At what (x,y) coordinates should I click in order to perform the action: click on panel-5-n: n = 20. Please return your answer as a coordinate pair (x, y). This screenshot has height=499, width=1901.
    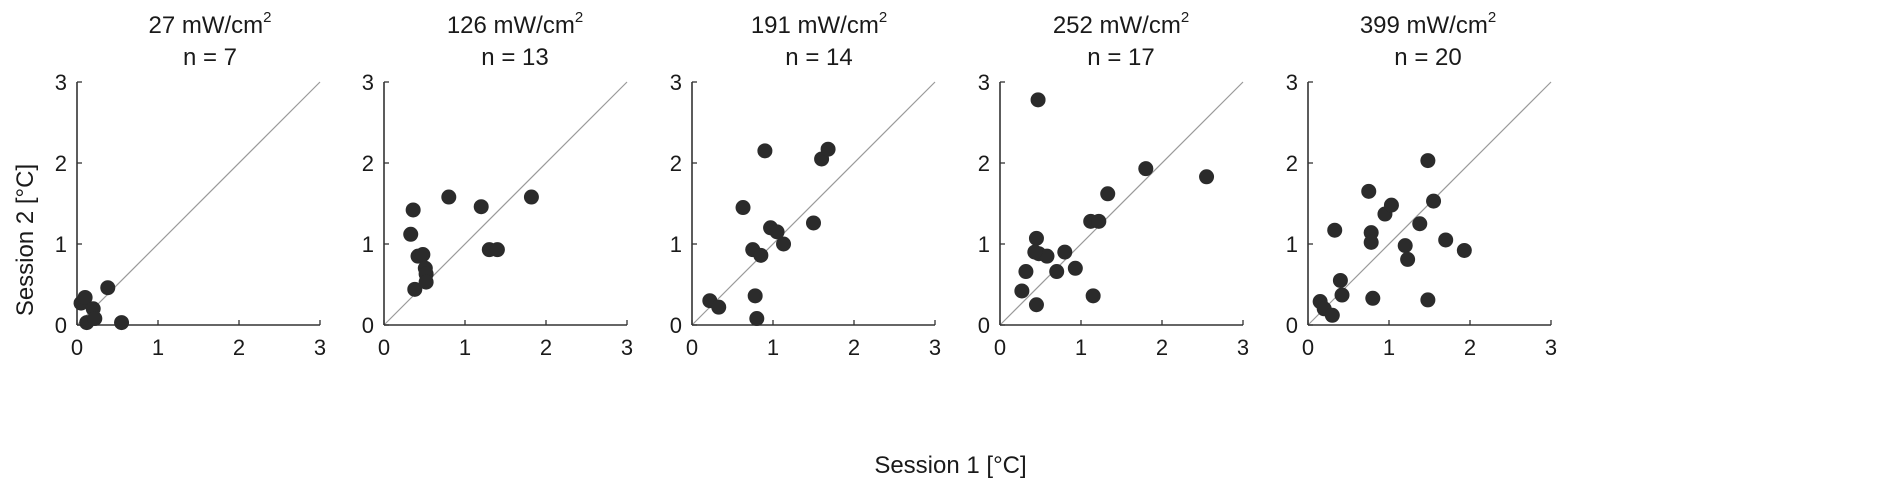
    Looking at the image, I should click on (1428, 57).